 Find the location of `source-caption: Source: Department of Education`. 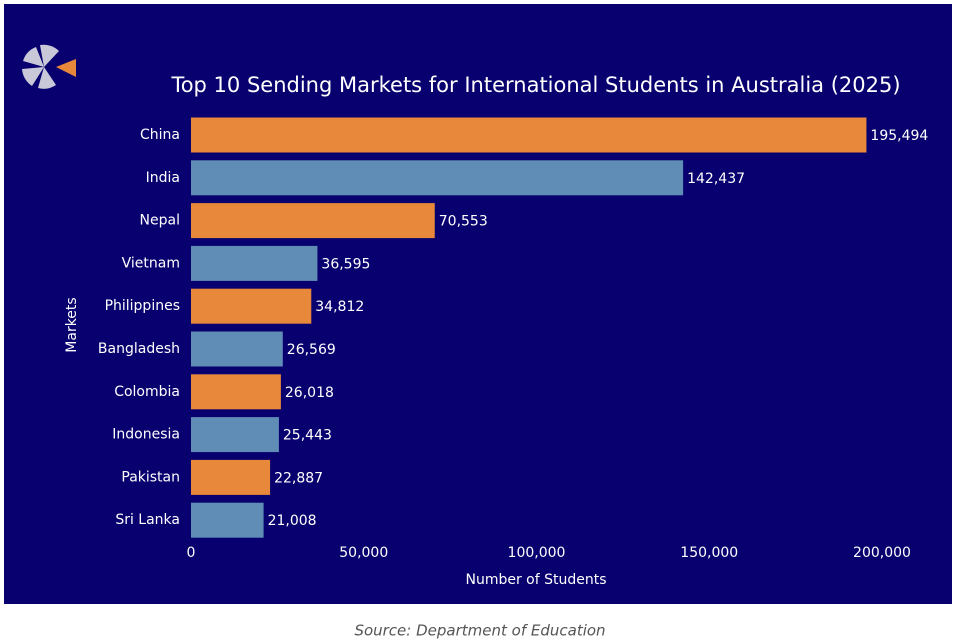

source-caption: Source: Department of Education is located at coordinates (479, 631).